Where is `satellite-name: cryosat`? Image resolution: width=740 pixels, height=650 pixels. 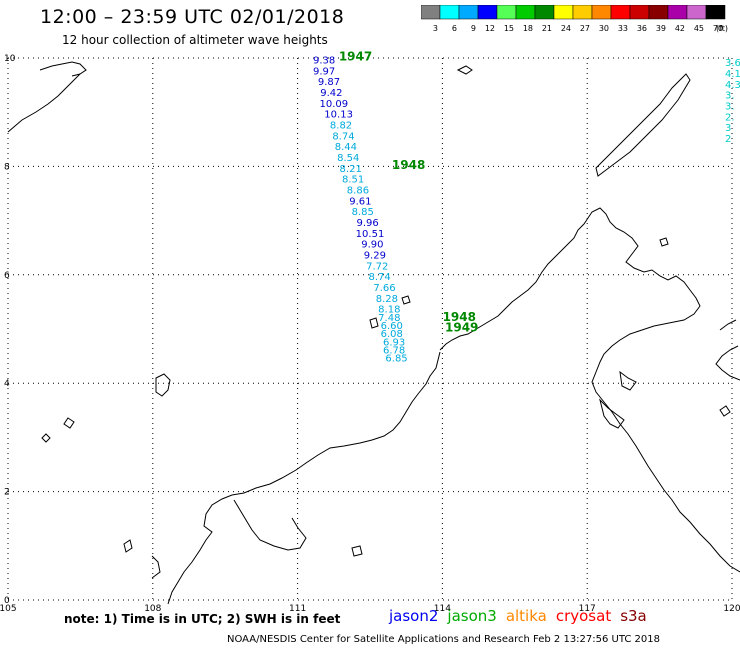
satellite-name: cryosat is located at coordinates (583, 616).